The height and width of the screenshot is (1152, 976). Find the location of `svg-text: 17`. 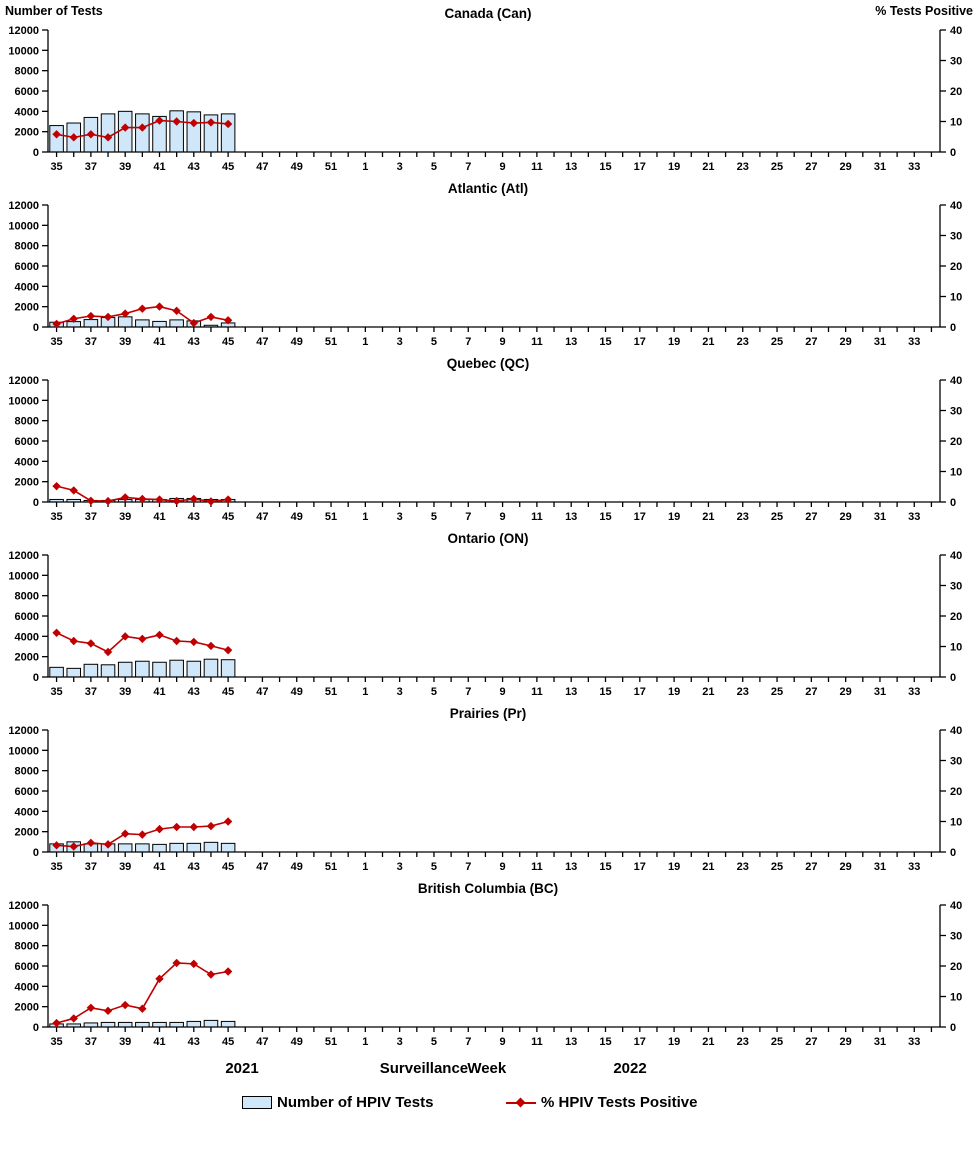

svg-text: 17 is located at coordinates (640, 1042).